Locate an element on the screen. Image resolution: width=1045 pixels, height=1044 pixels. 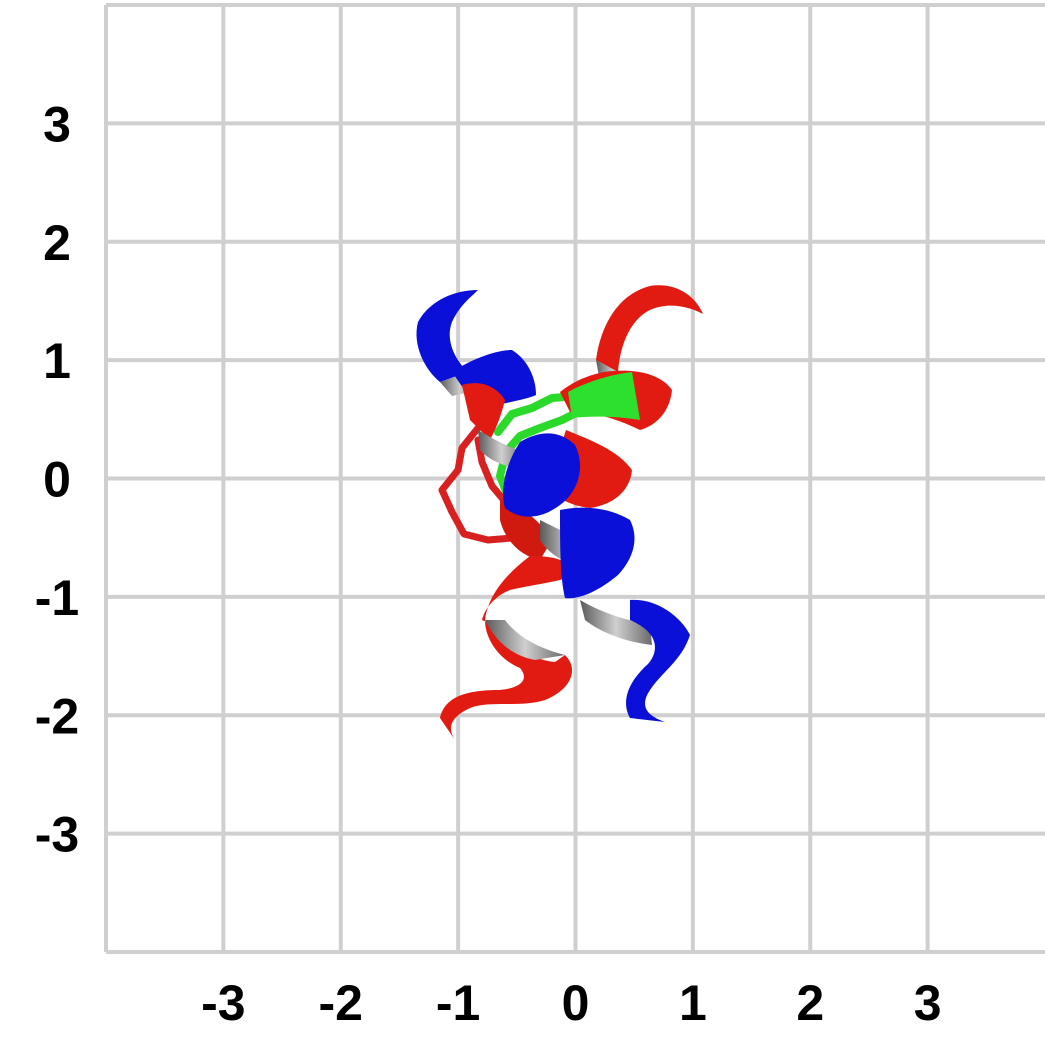
protein-ribbon is located at coordinates (559, 512).